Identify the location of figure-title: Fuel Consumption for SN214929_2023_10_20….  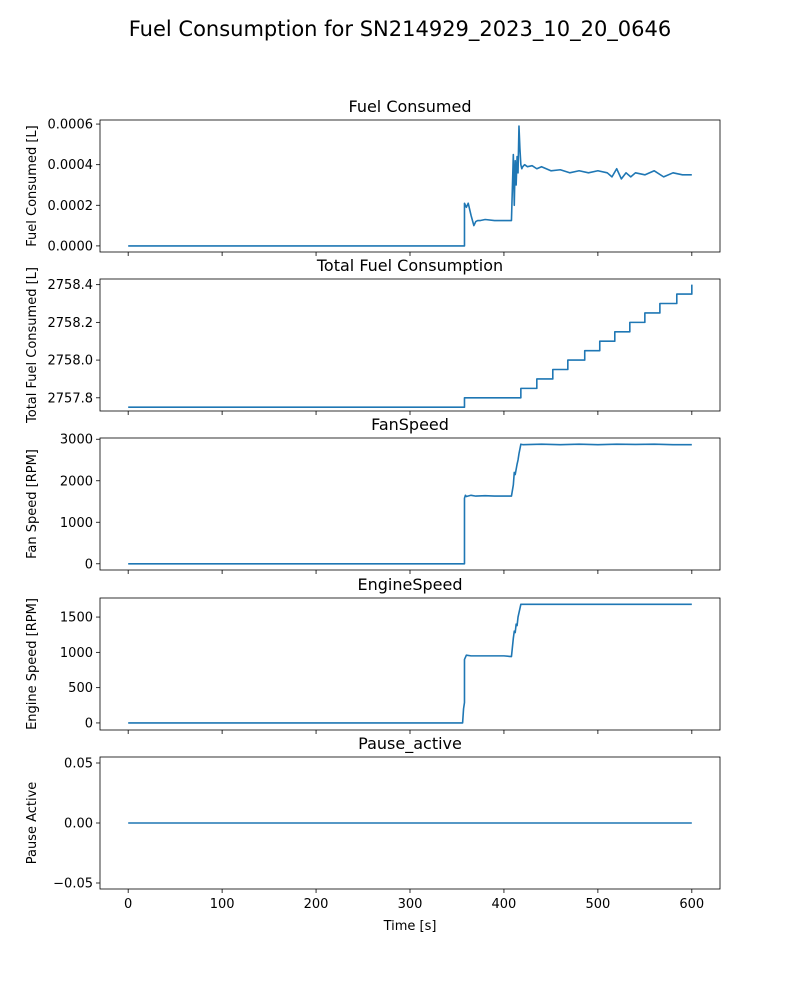
(400, 29).